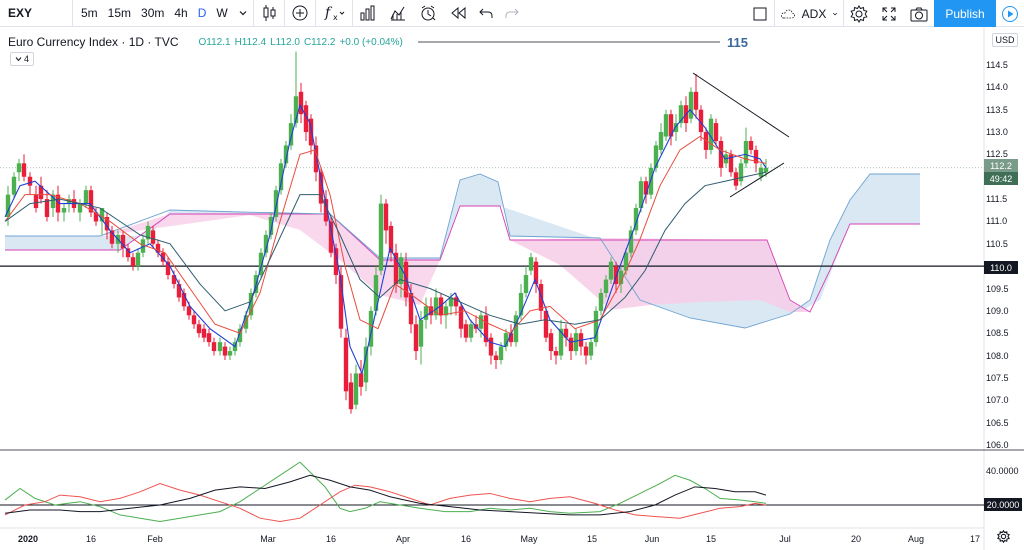 The width and height of the screenshot is (1024, 550). I want to click on publish-button: Publish, so click(965, 13).